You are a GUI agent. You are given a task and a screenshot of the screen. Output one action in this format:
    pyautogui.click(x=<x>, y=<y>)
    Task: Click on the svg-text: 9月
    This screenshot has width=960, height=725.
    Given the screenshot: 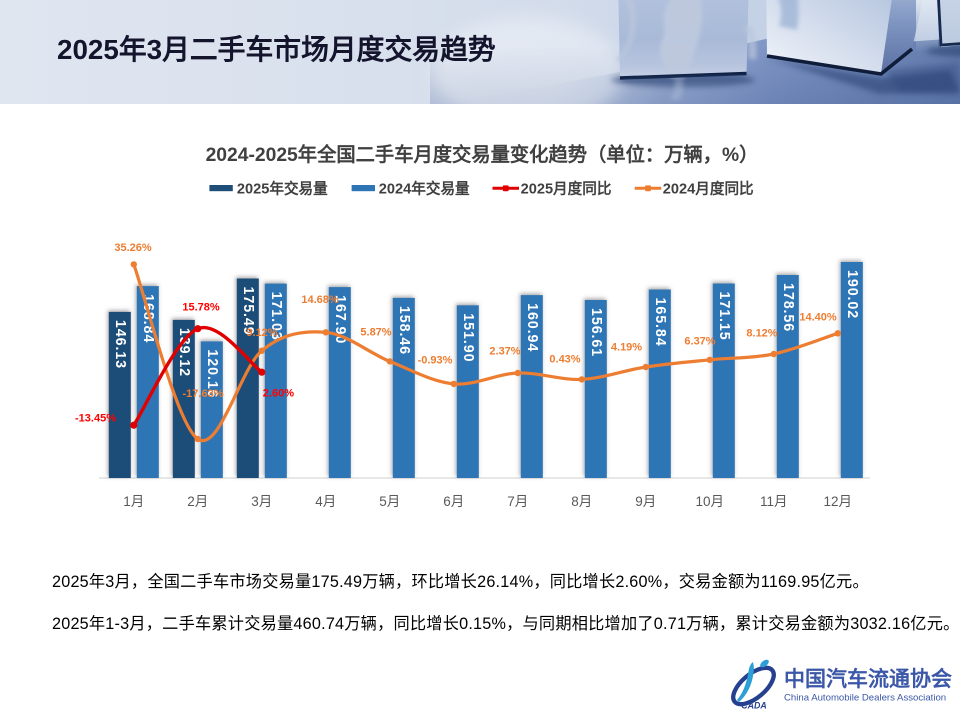 What is the action you would take?
    pyautogui.click(x=645, y=501)
    